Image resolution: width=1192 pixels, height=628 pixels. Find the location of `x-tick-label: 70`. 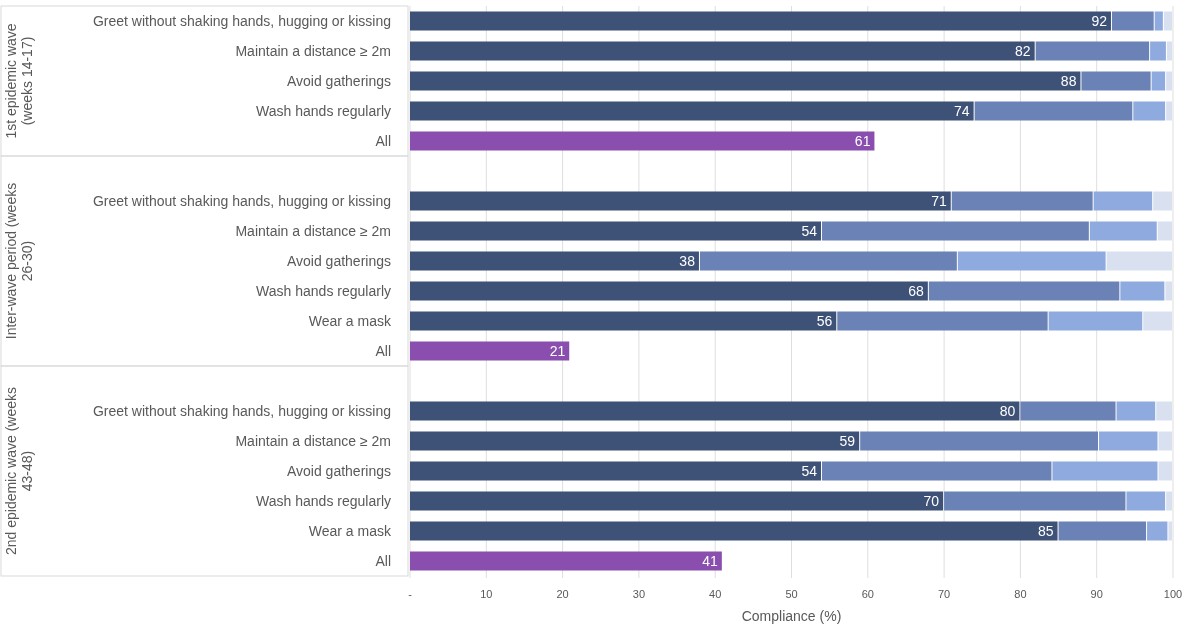

x-tick-label: 70 is located at coordinates (944, 594).